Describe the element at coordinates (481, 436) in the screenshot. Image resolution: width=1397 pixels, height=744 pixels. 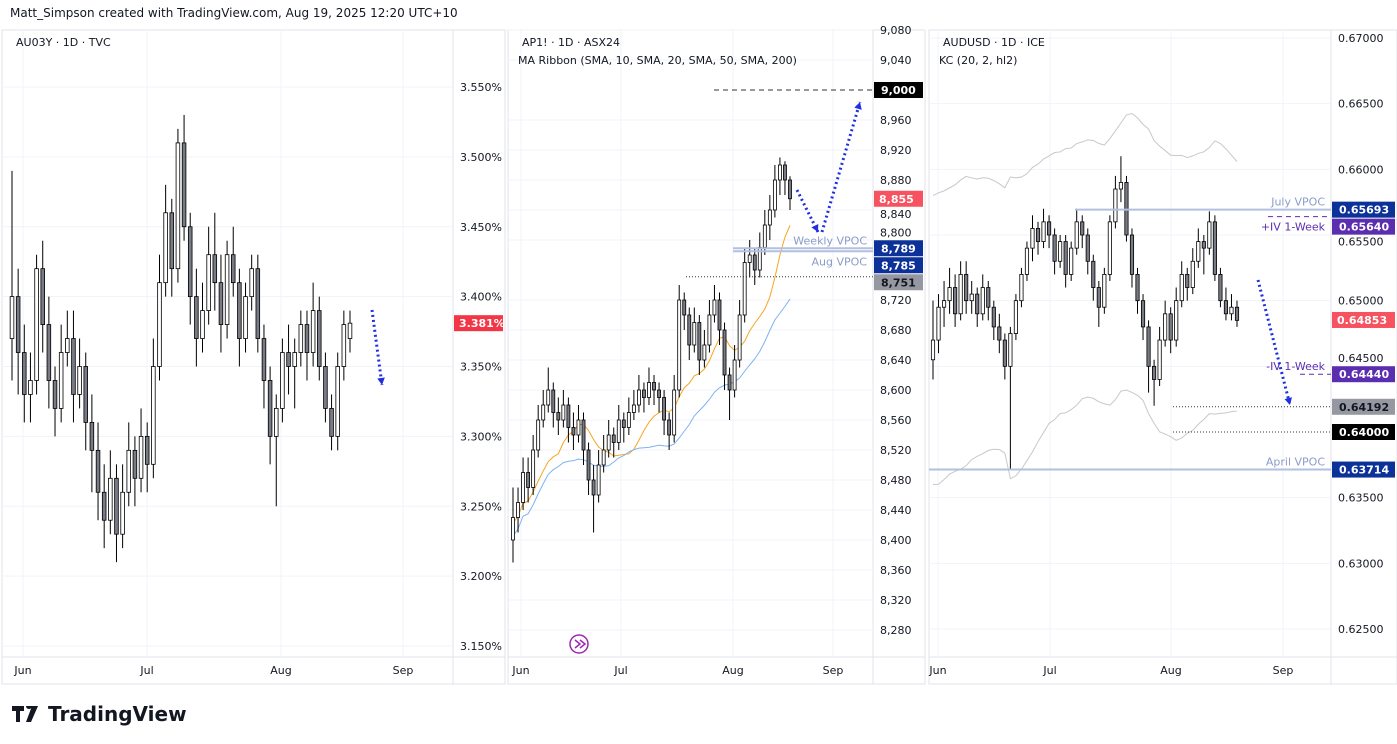
I see `y-tick-label: 3.300%` at that location.